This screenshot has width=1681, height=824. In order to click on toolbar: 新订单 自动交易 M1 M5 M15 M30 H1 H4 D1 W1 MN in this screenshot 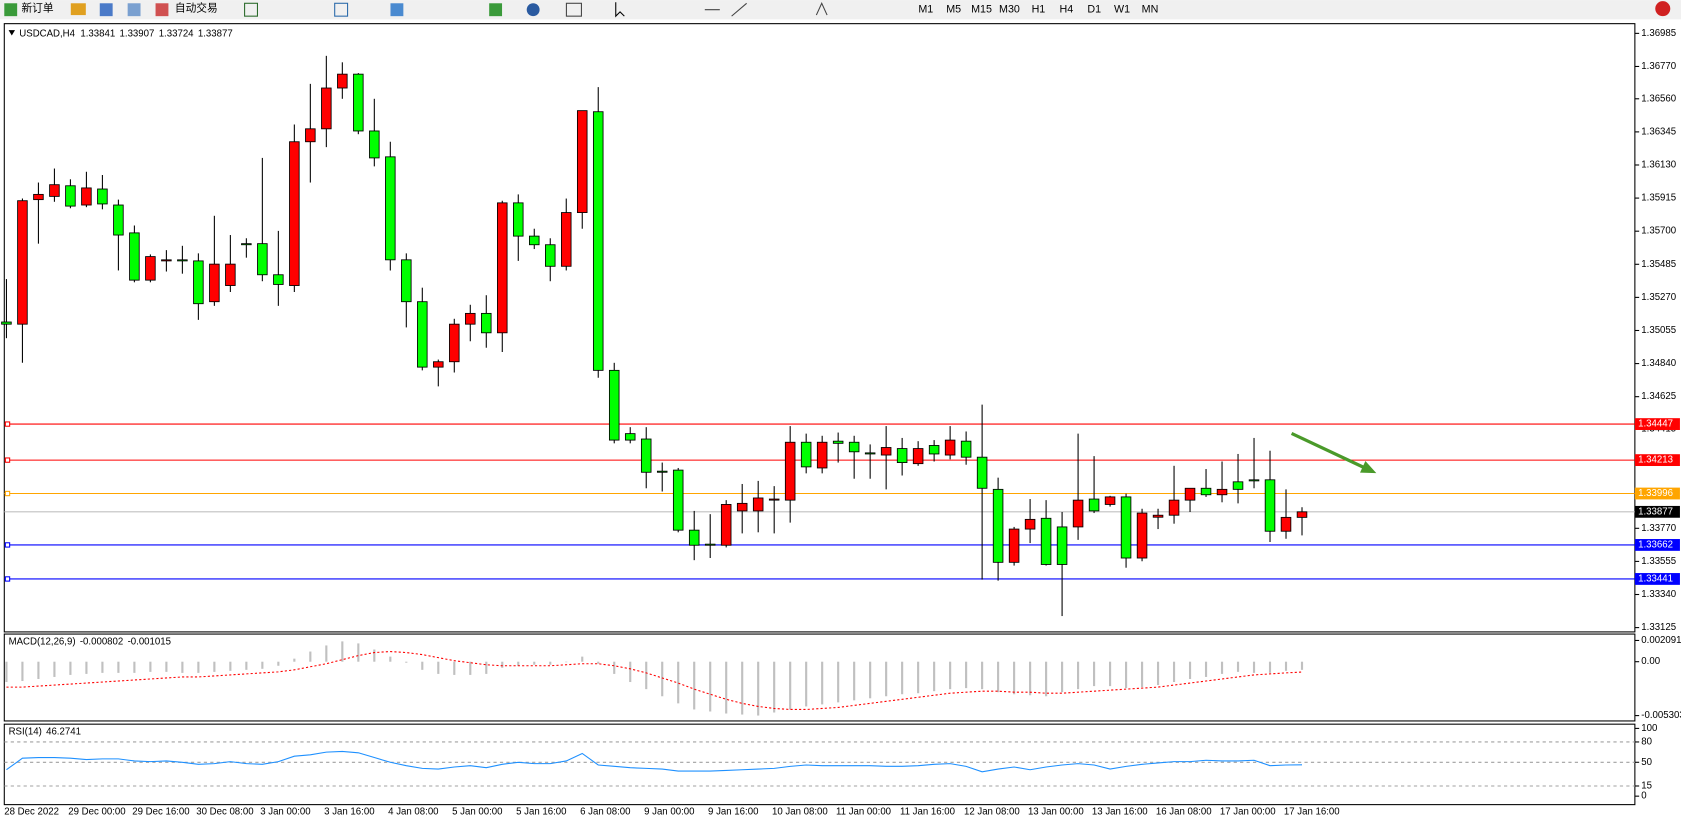, I will do `click(840, 10)`.